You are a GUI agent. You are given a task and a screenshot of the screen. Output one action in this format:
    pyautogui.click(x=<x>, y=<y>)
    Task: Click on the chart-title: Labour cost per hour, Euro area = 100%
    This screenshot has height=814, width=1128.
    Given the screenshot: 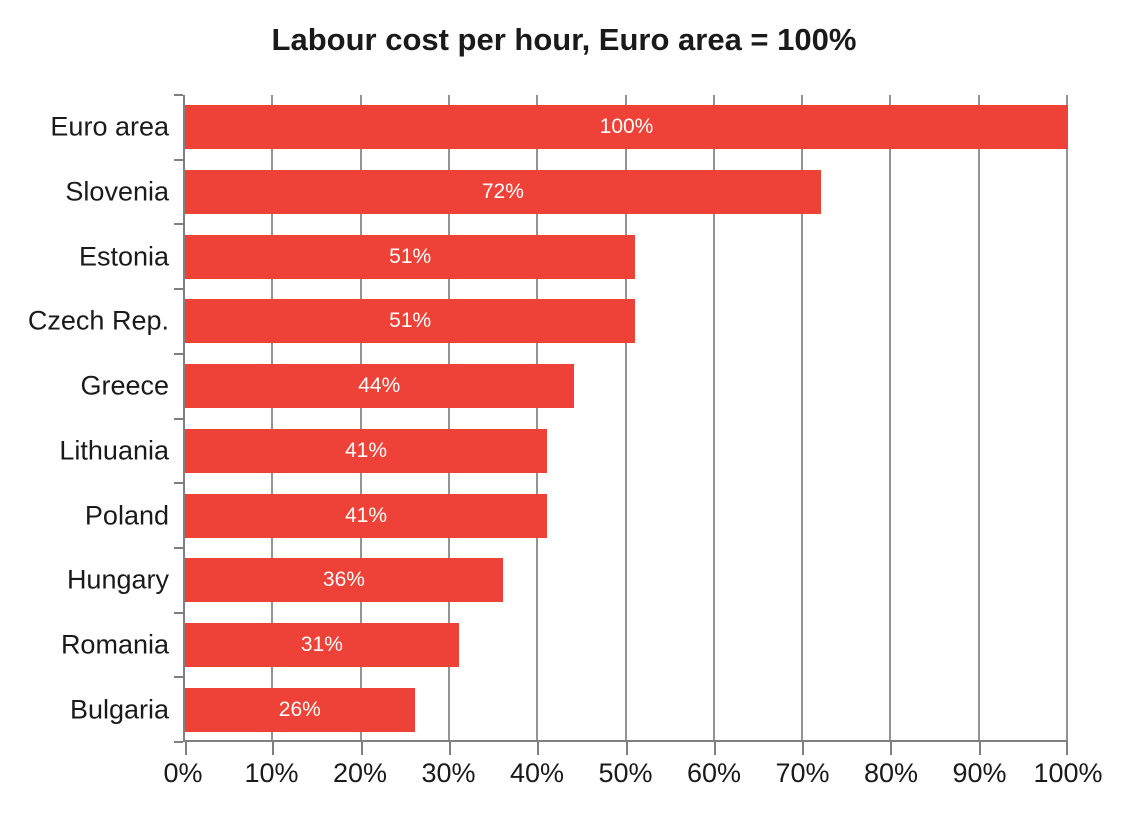 What is the action you would take?
    pyautogui.click(x=564, y=39)
    